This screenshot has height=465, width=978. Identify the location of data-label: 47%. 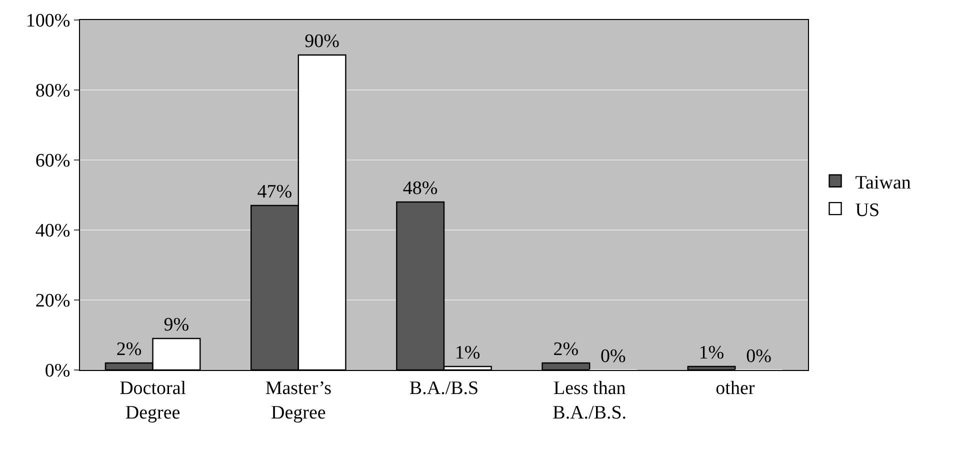
(274, 192).